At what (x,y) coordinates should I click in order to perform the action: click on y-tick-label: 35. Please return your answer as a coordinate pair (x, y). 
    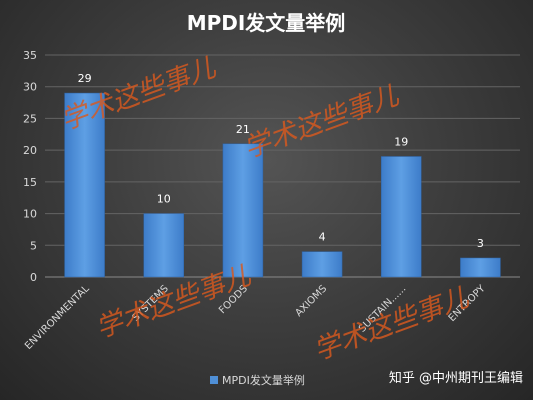
    Looking at the image, I should click on (30, 55).